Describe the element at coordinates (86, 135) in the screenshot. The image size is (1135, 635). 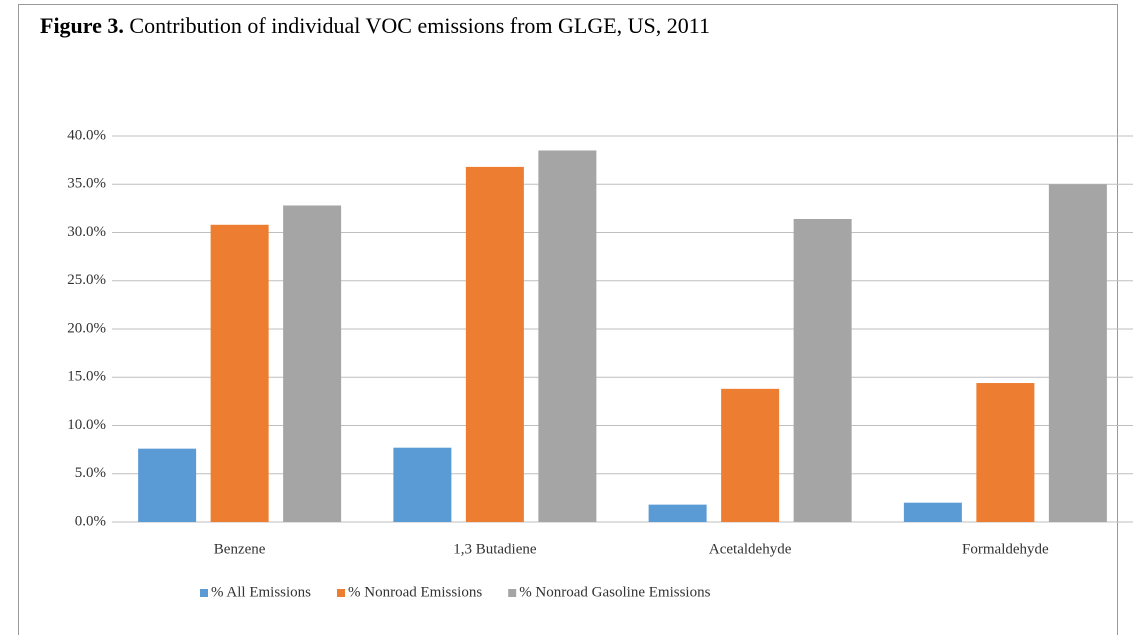
I see `y-tick-label: 40.0%` at that location.